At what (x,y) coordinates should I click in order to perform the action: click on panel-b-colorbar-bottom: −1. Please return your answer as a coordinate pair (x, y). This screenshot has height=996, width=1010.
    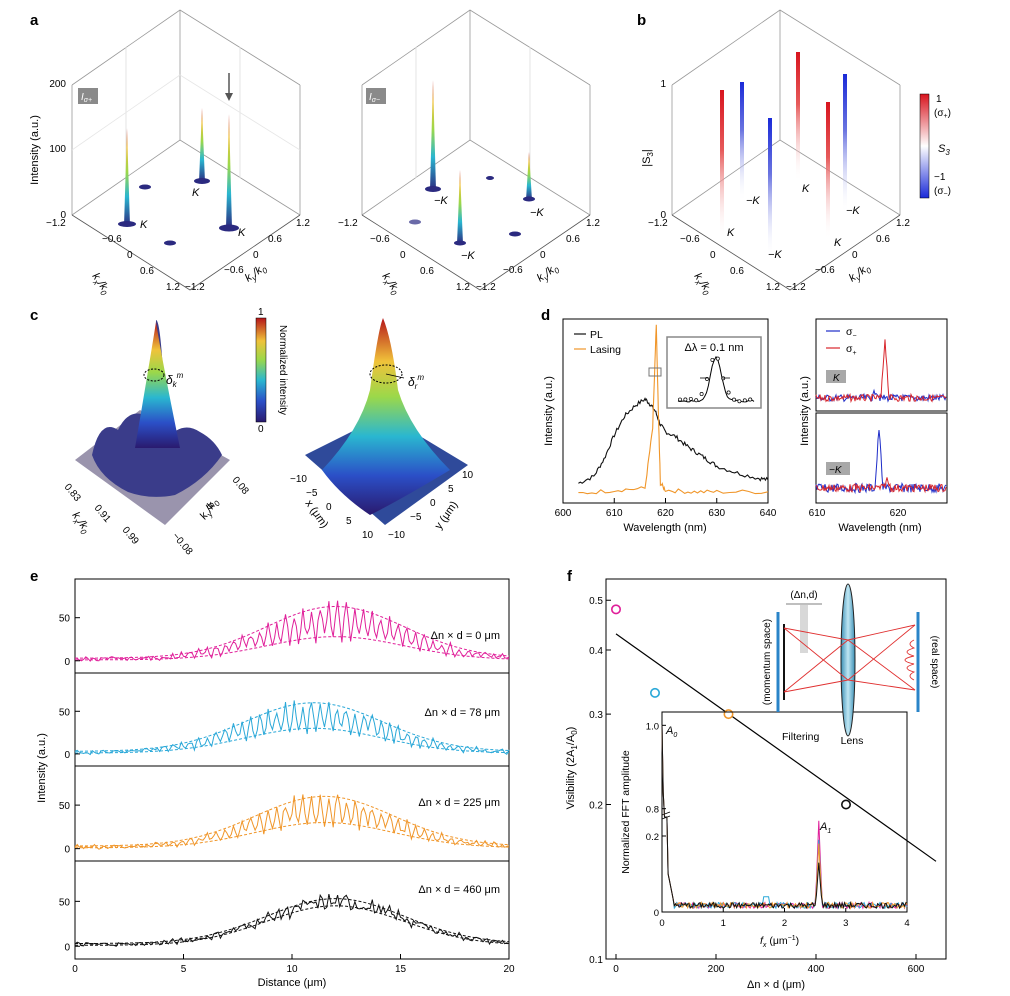
    Looking at the image, I should click on (940, 177).